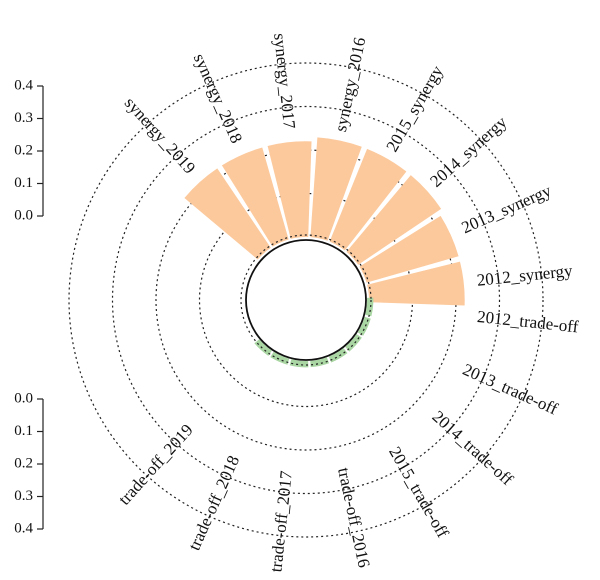 This screenshot has width=600, height=580. I want to click on center-circle, so click(306, 300).